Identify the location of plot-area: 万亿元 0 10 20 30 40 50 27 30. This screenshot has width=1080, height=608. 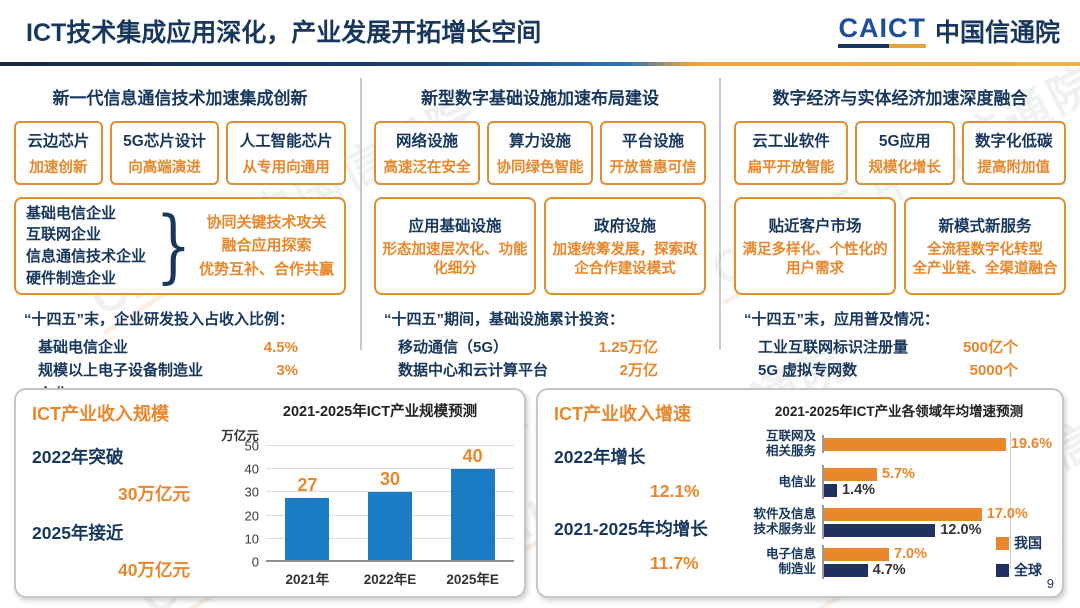
(367, 499).